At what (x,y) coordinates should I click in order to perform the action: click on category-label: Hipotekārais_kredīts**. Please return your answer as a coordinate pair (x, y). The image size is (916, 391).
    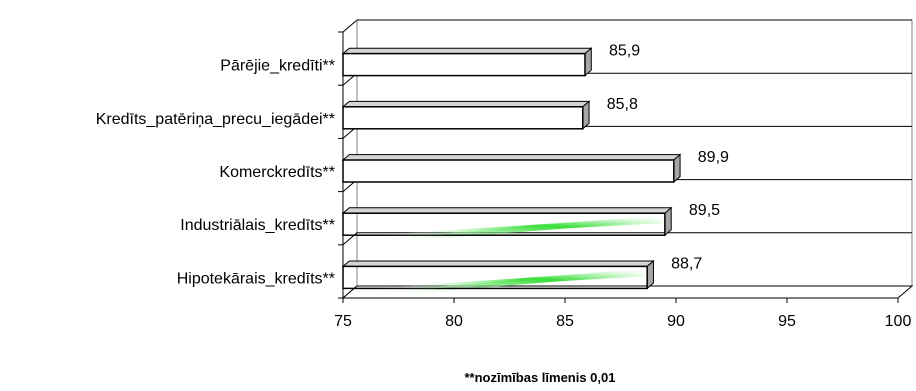
    Looking at the image, I should click on (256, 278).